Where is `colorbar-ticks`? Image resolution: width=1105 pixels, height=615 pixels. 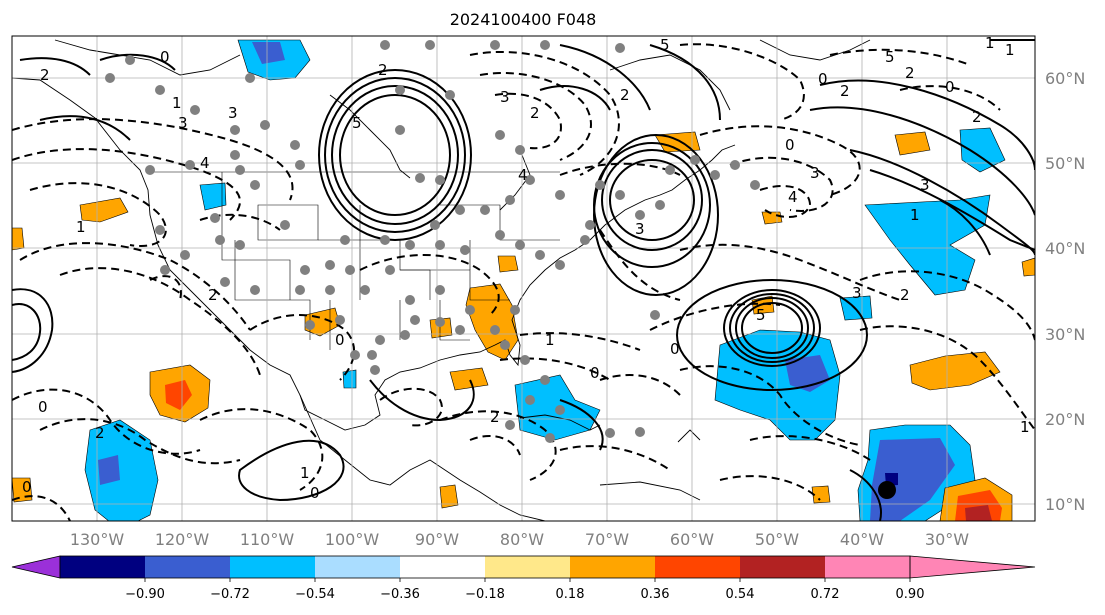 colorbar-ticks is located at coordinates (527, 580).